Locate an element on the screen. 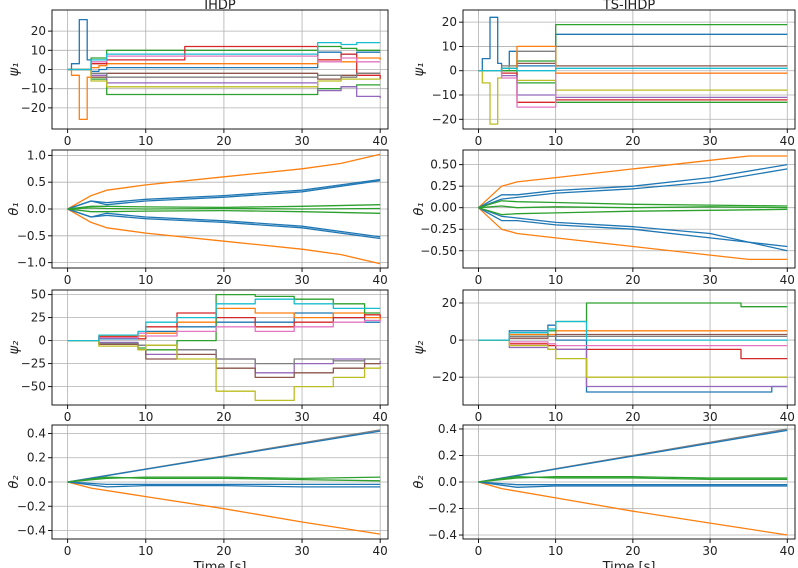 This screenshot has height=568, width=798. y-tick-label: −50 is located at coordinates (33, 387).